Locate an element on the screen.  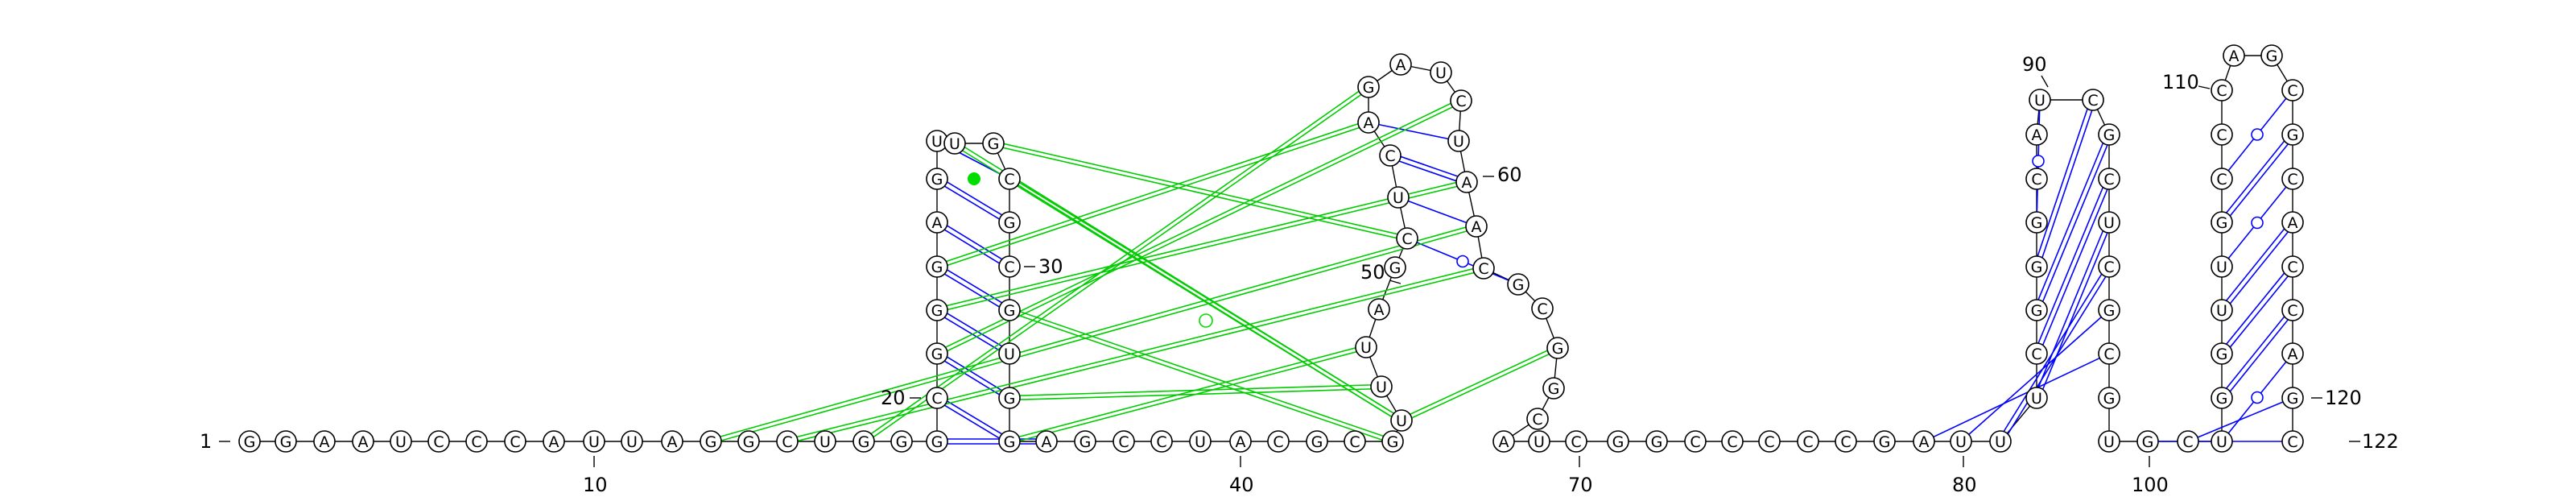
position-label-110: 110 is located at coordinates (2180, 82).